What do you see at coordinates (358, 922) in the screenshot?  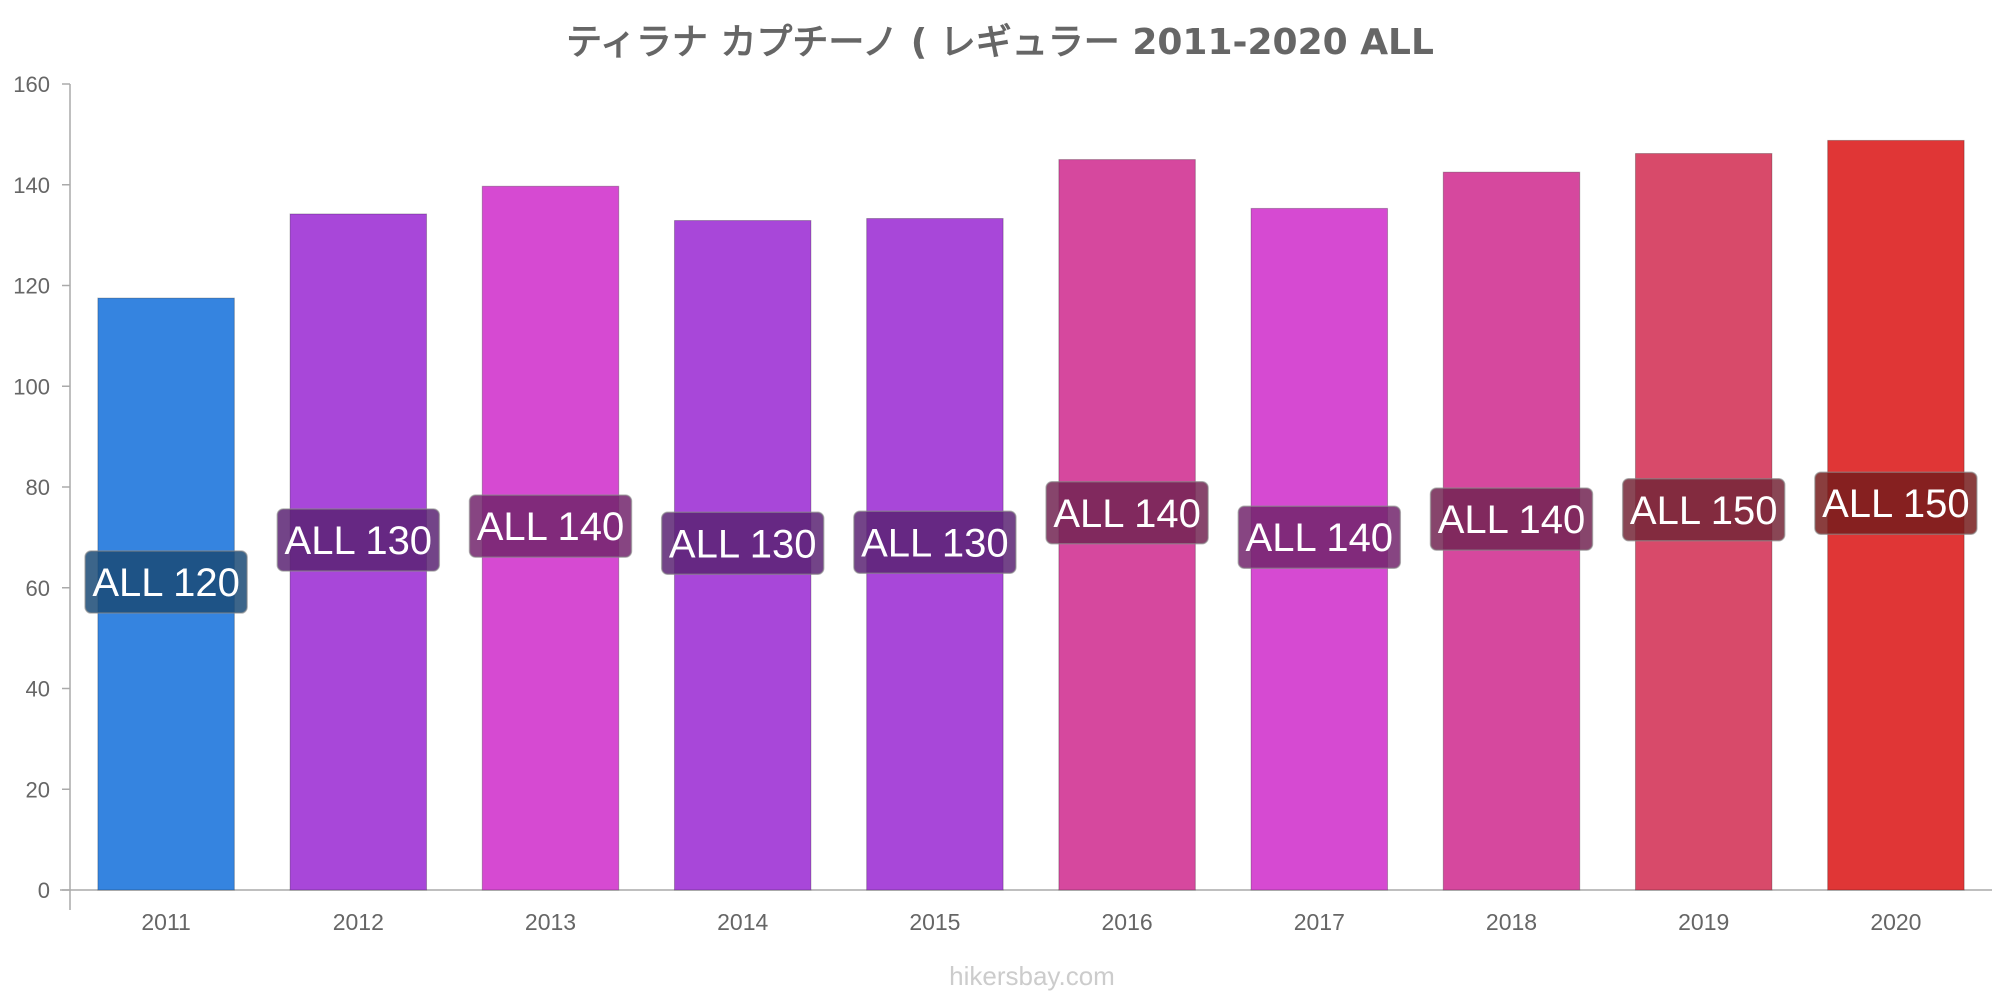 I see `x-tick-label: 2012` at bounding box center [358, 922].